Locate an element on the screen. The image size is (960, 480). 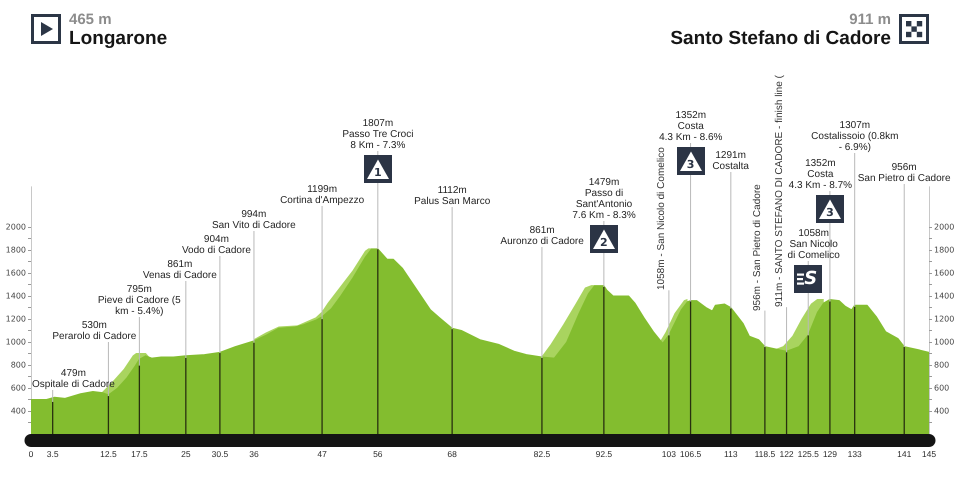
y-tick-label: 1200 is located at coordinates (16, 319).